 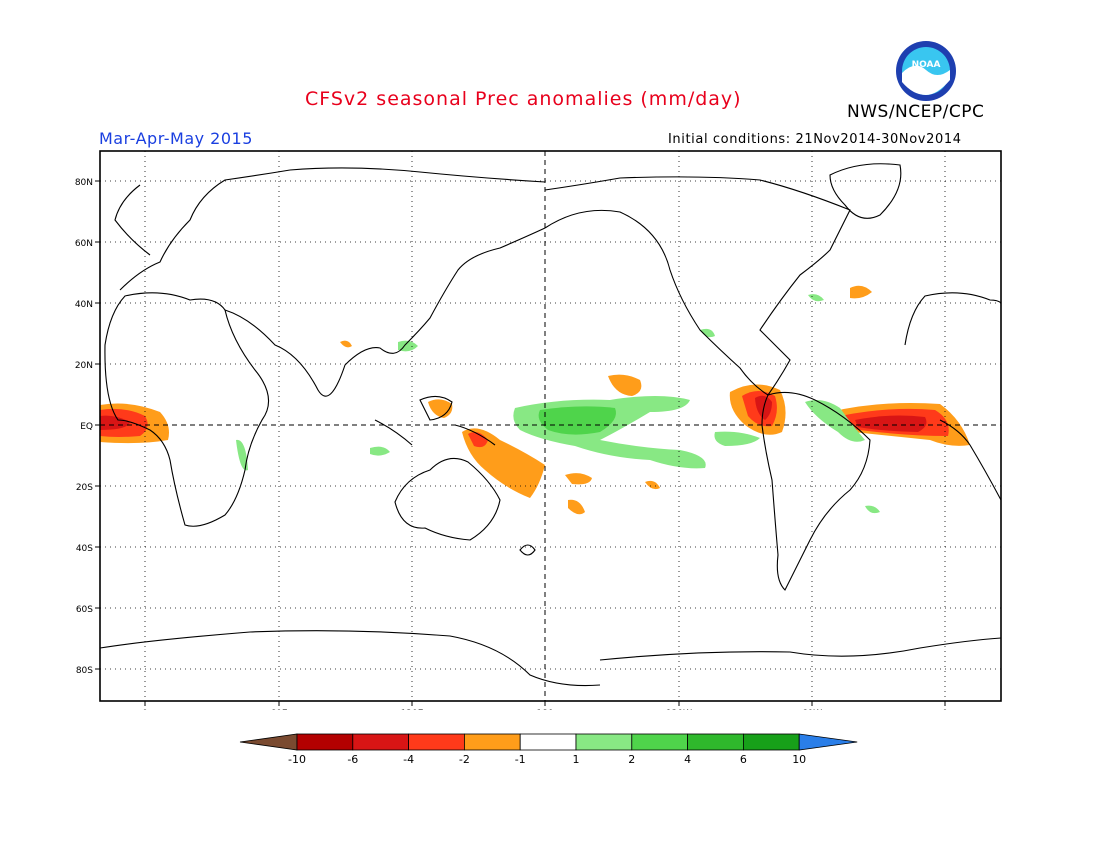 What do you see at coordinates (352, 759) in the screenshot?
I see `legend-label: -6` at bounding box center [352, 759].